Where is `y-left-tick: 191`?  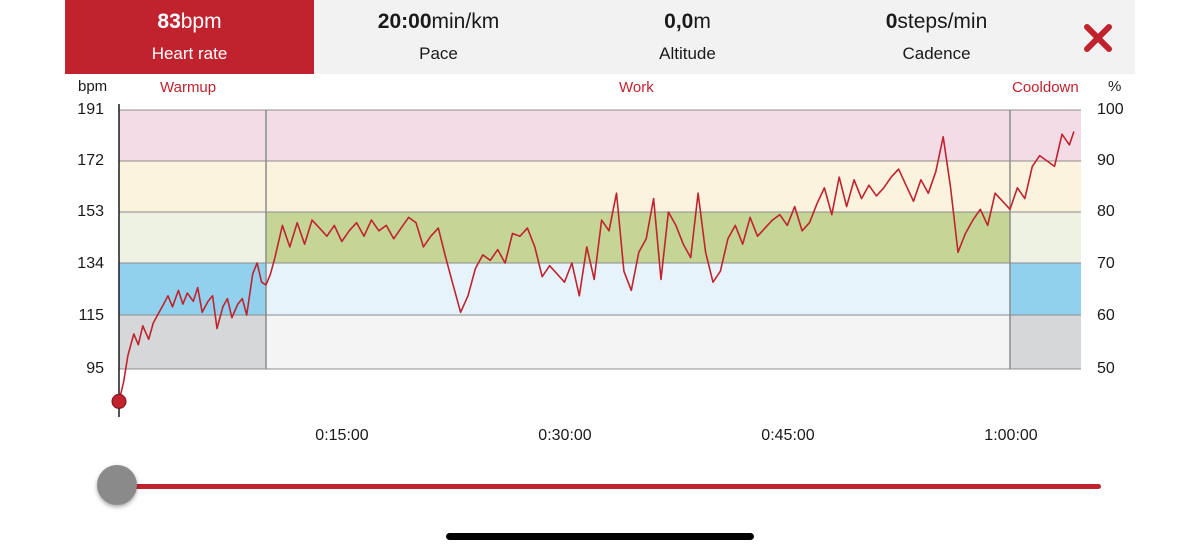
y-left-tick: 191 is located at coordinates (90, 109).